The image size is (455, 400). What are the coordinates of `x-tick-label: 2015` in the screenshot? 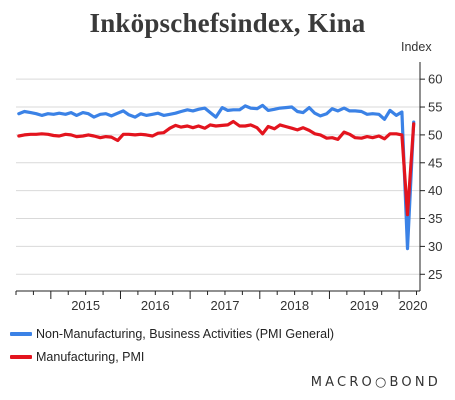 It's located at (85, 305).